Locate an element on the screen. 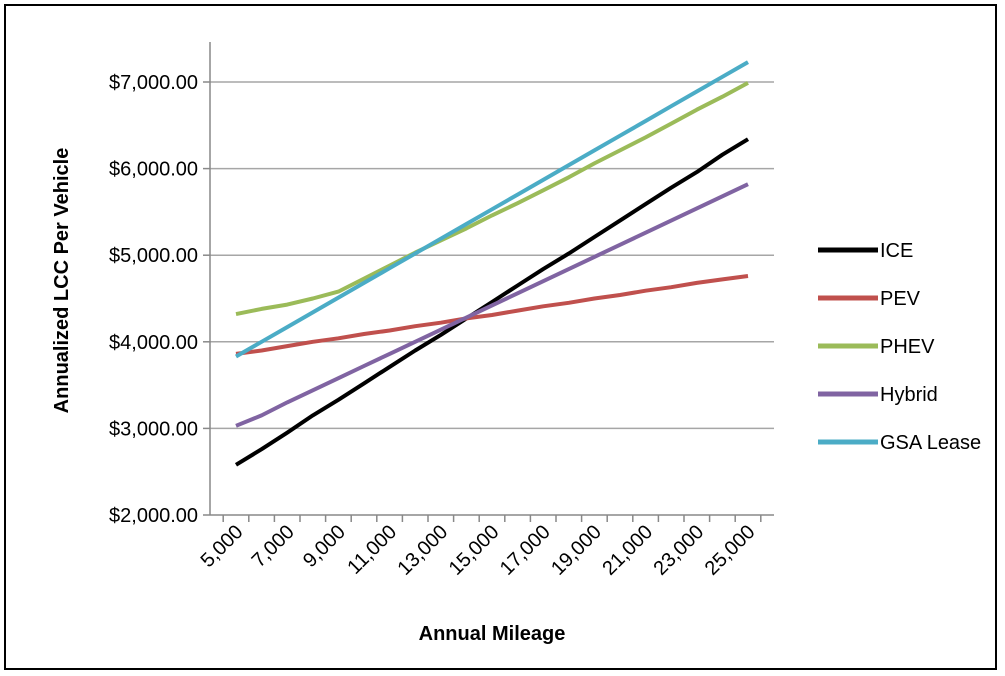 This screenshot has width=1005, height=676. x-tick-label: 15,000 is located at coordinates (474, 550).